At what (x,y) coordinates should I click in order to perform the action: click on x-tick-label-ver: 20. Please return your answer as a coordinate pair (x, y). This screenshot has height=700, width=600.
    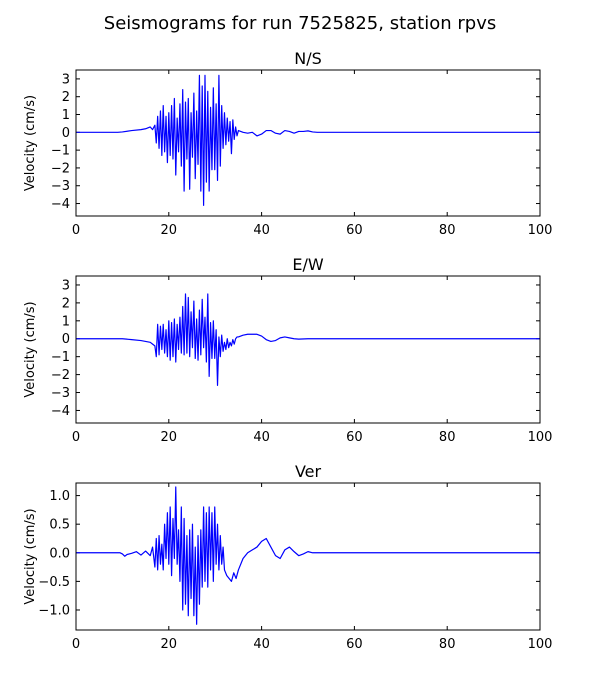
    Looking at the image, I should click on (169, 644).